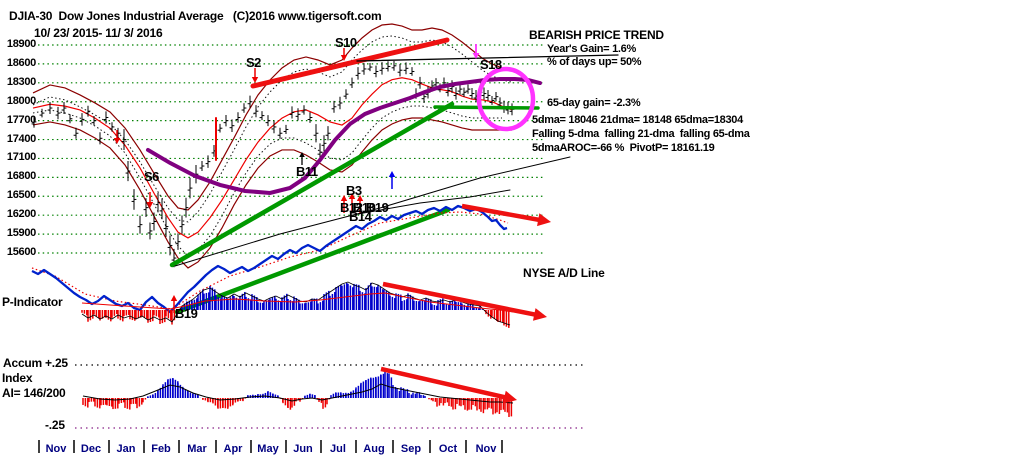 The image size is (1024, 463). Describe the element at coordinates (161, 449) in the screenshot. I see `month-label: Feb` at that location.